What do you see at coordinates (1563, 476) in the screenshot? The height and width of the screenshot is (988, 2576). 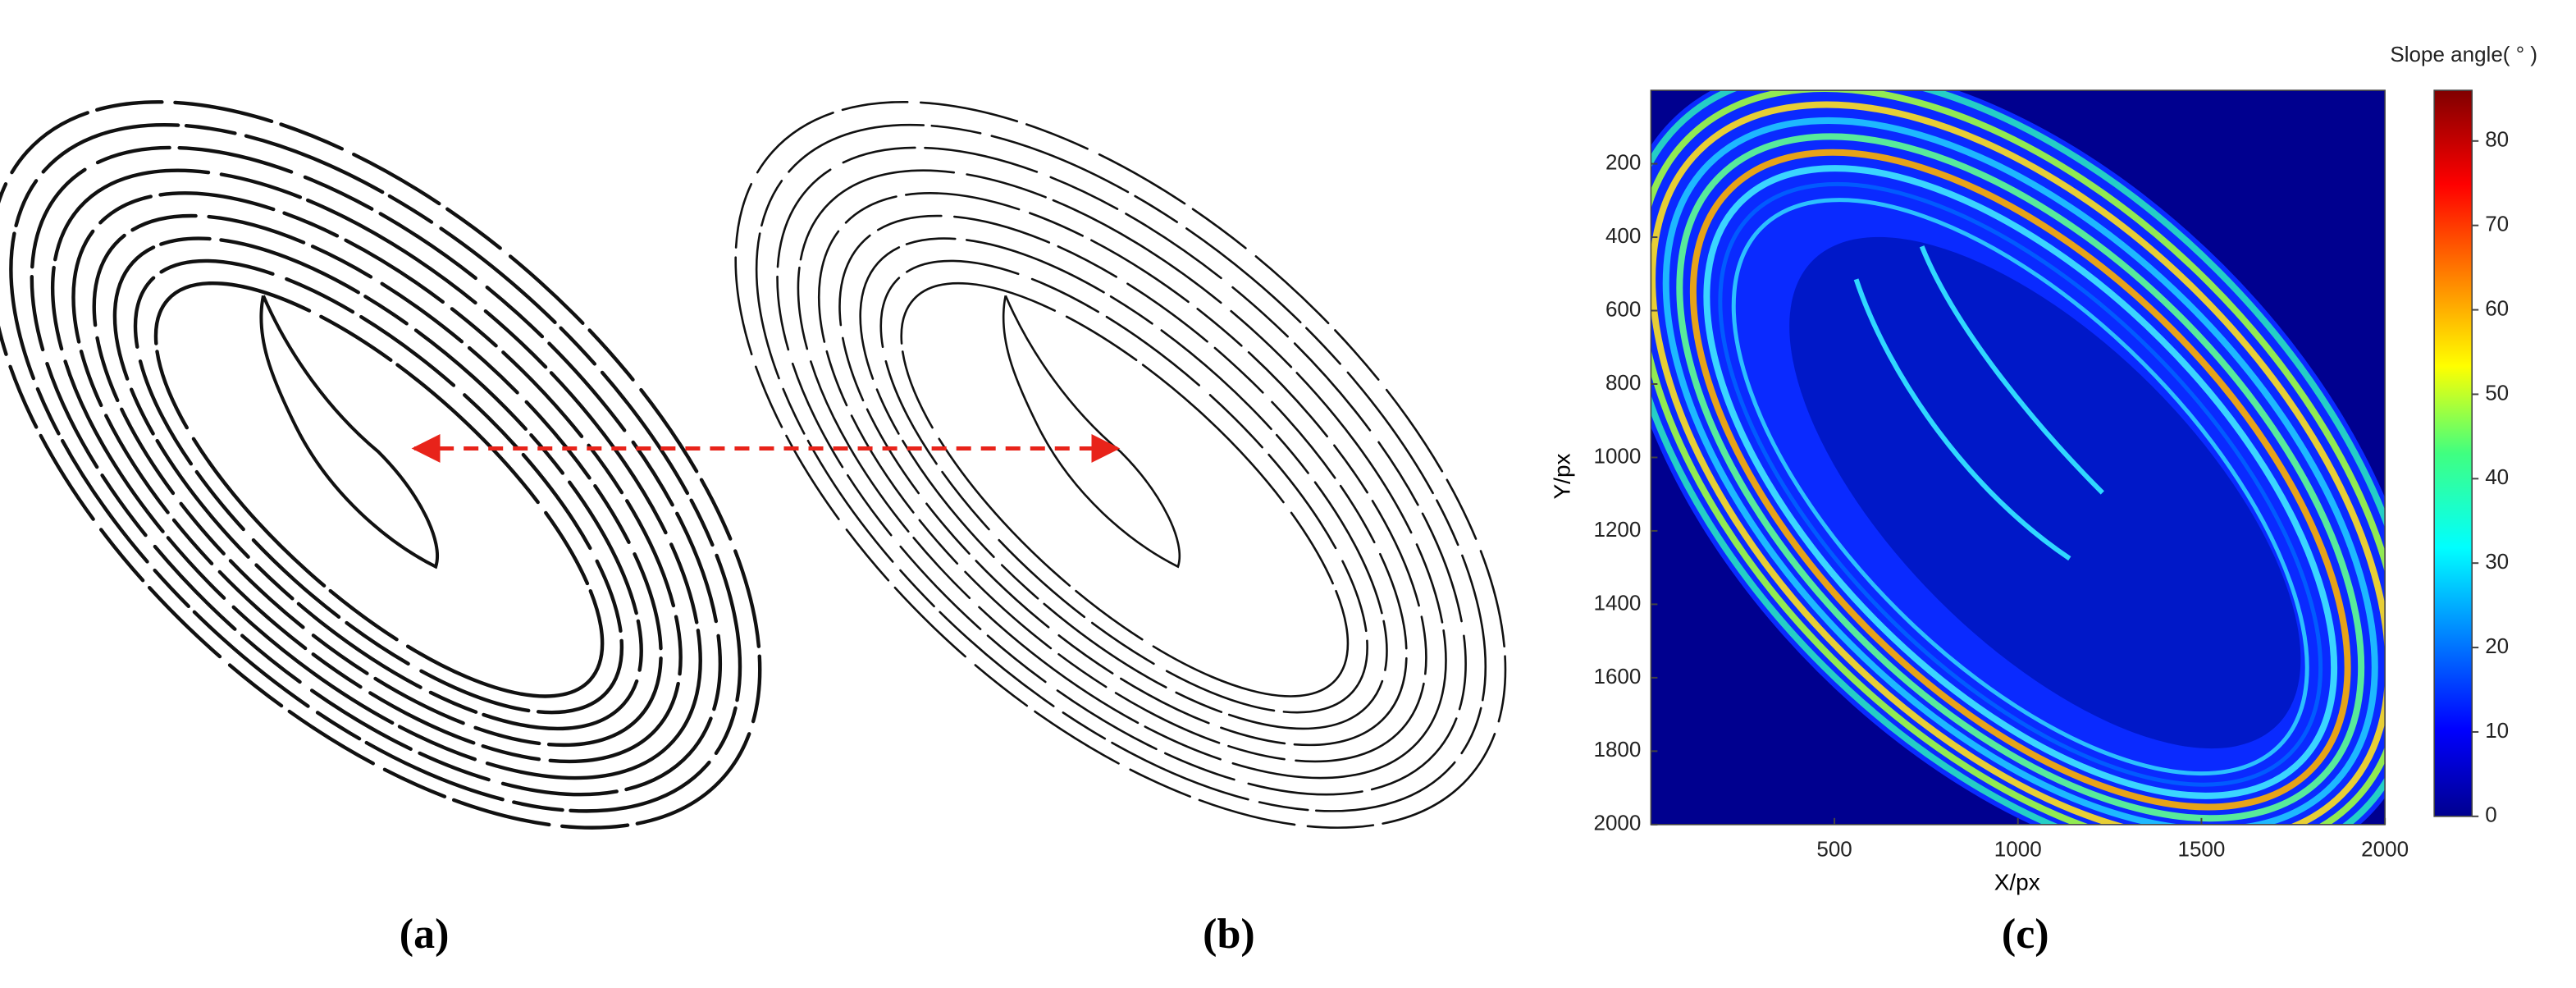 I see `y-axis-label: Y/px` at bounding box center [1563, 476].